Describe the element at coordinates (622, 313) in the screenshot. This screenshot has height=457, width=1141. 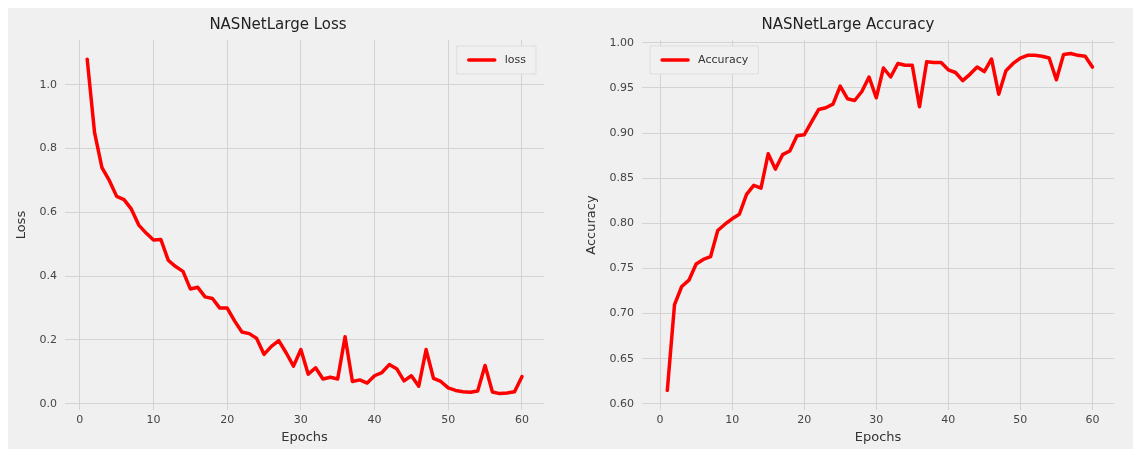
I see `y-tick-label: 0.70` at that location.